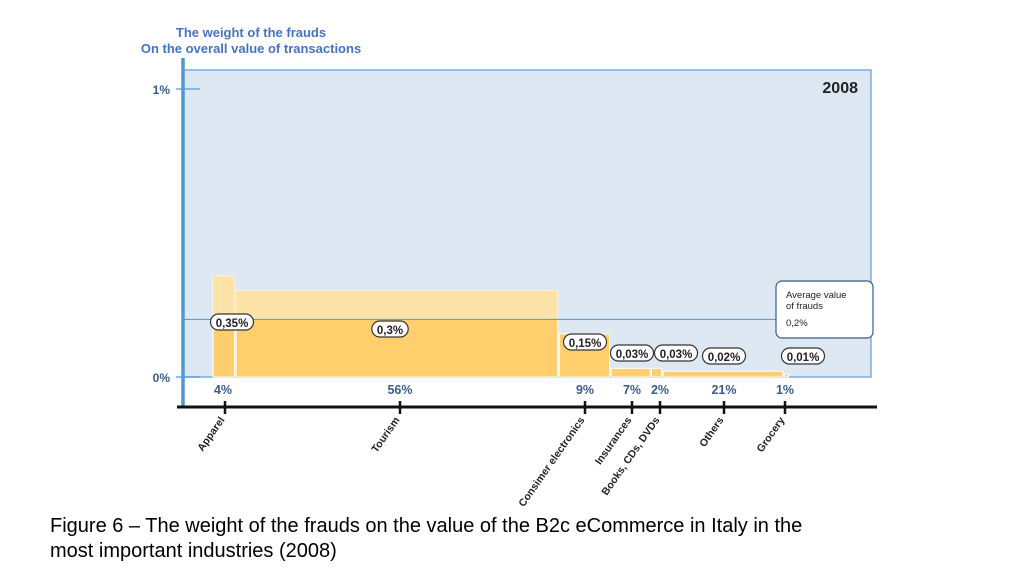 This screenshot has height=575, width=1021. Describe the element at coordinates (711, 432) in the screenshot. I see `category-label-5: Others` at that location.